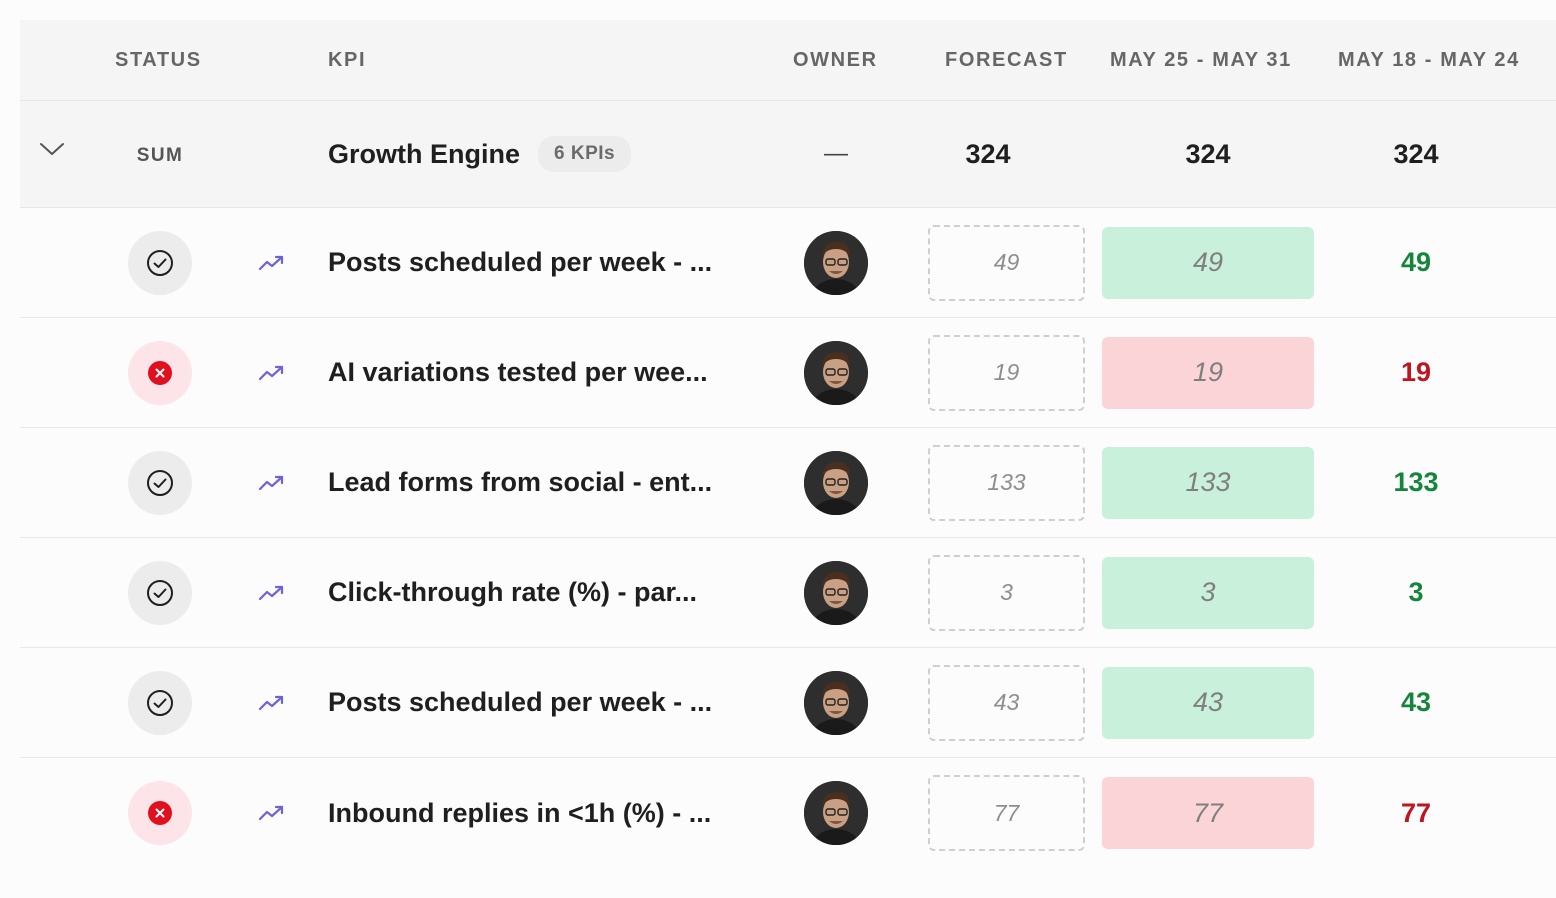 This screenshot has width=1556, height=898. Describe the element at coordinates (1006, 482) in the screenshot. I see `forecast-value: 133` at that location.